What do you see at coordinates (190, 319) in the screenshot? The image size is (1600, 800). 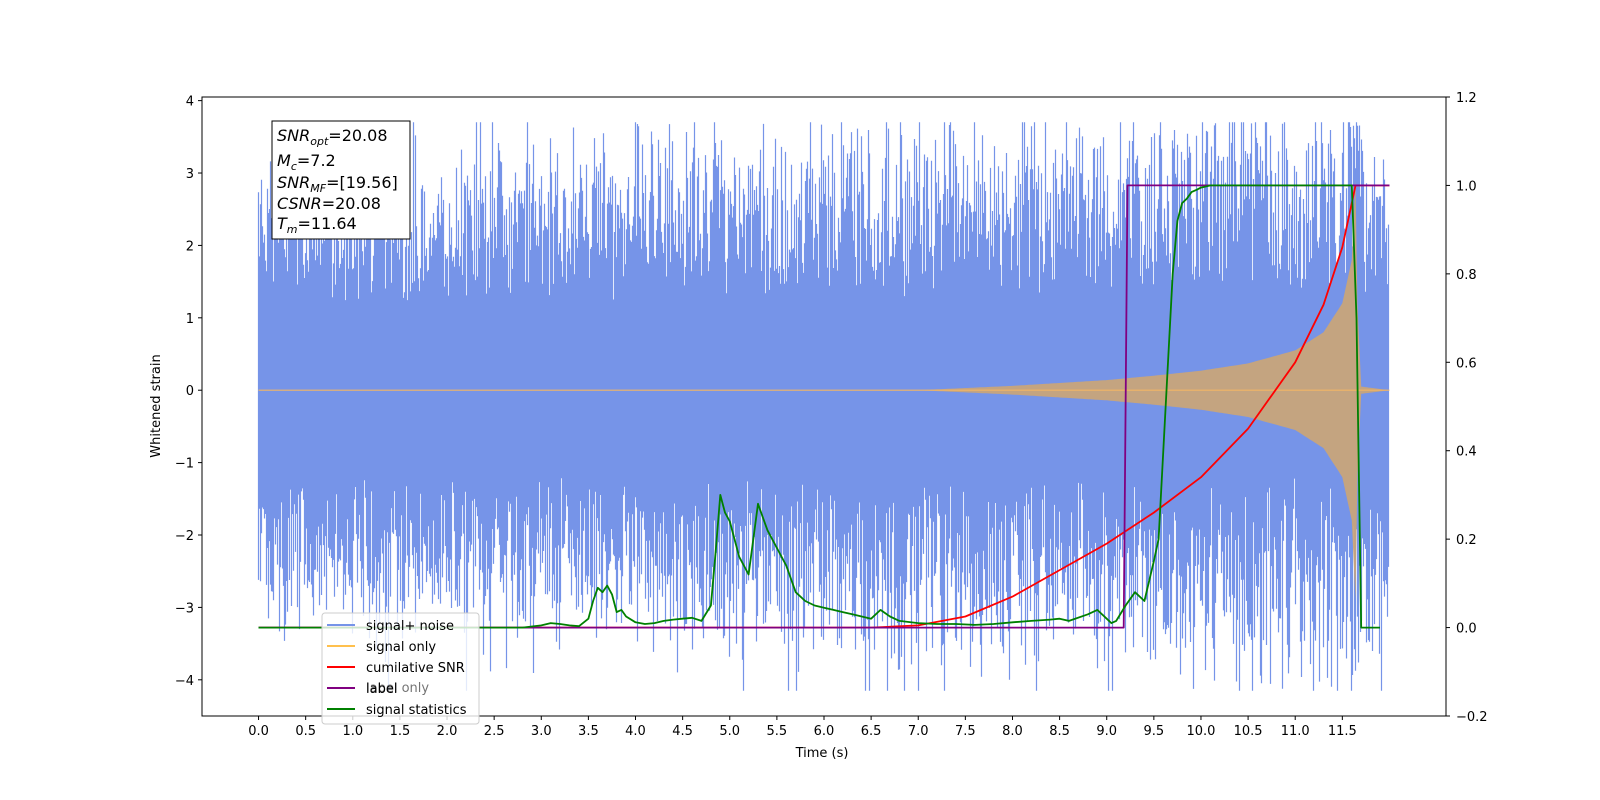 I see `y-tick-label: 1` at bounding box center [190, 319].